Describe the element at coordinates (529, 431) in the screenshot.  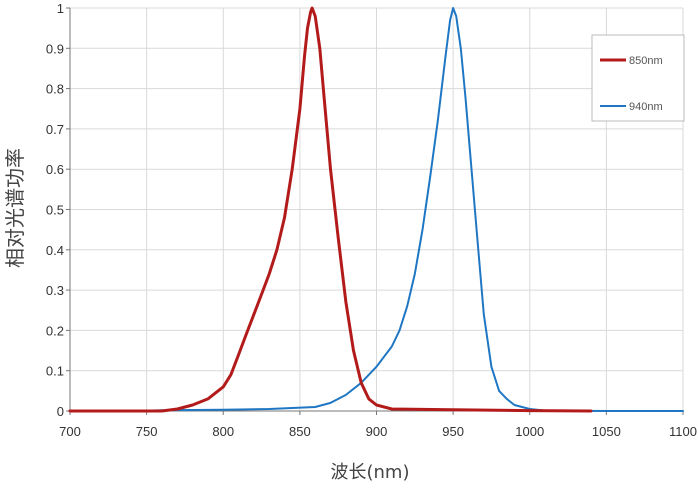
I see `x-tick-label: 1000` at that location.